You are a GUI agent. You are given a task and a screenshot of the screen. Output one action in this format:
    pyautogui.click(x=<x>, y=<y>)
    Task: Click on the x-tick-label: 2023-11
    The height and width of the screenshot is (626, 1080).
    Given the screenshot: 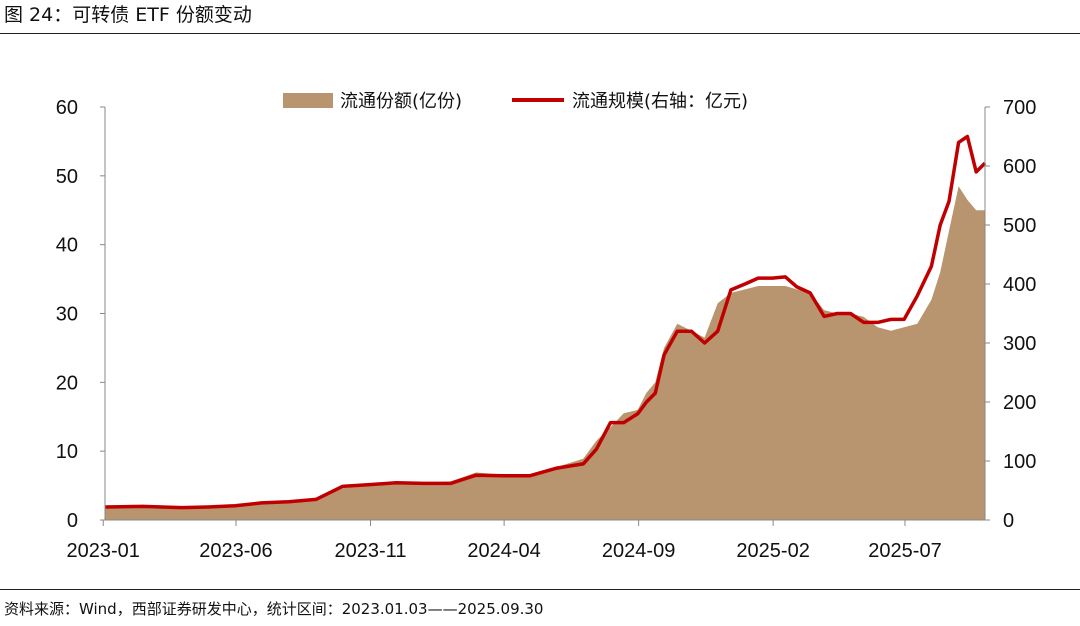 What is the action you would take?
    pyautogui.click(x=371, y=551)
    